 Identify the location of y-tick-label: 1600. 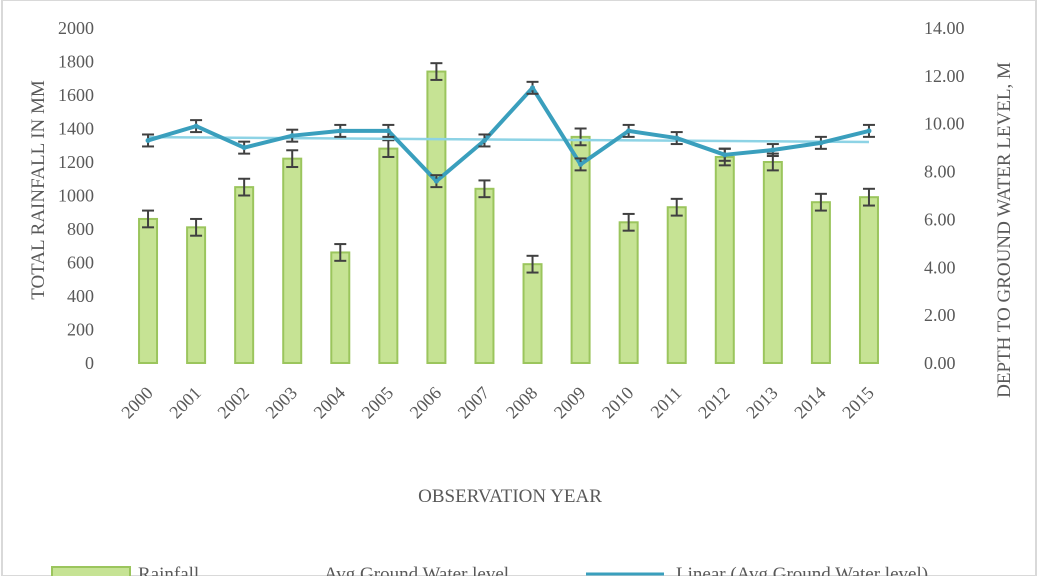
(76, 95).